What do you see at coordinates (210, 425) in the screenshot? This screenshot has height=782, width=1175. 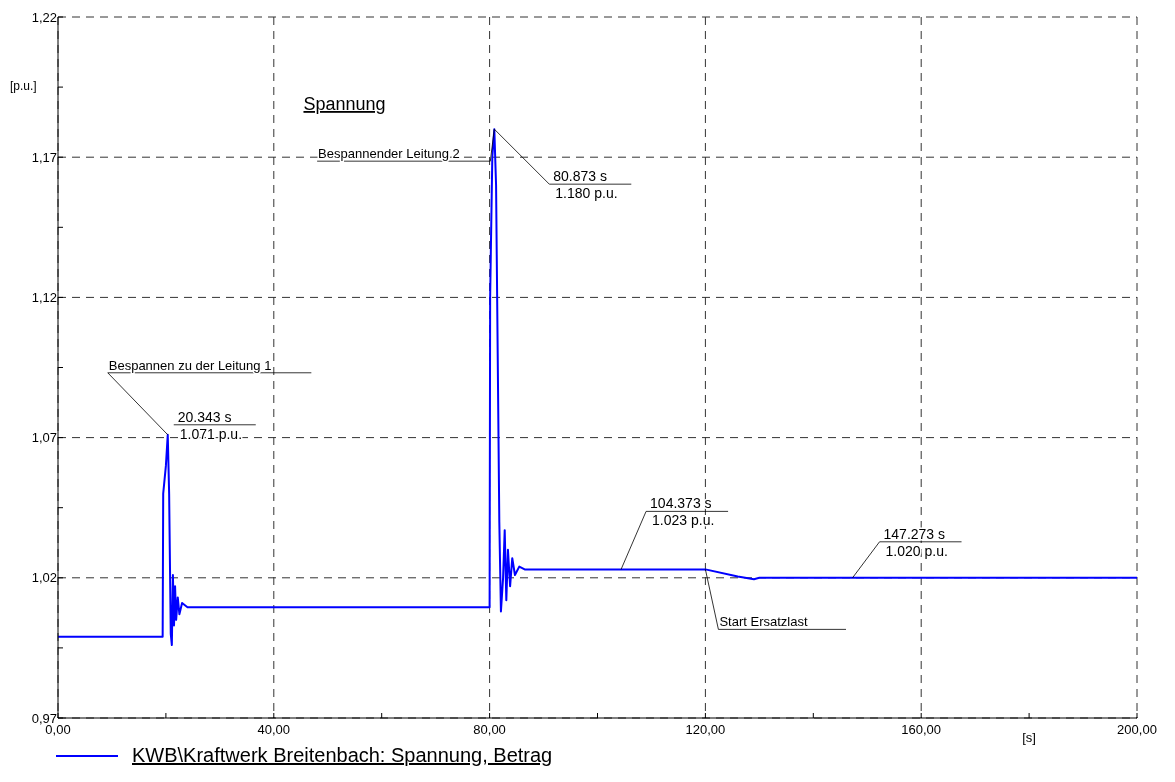 I see `annotation: 20.343 s 1.071 p.u.` at bounding box center [210, 425].